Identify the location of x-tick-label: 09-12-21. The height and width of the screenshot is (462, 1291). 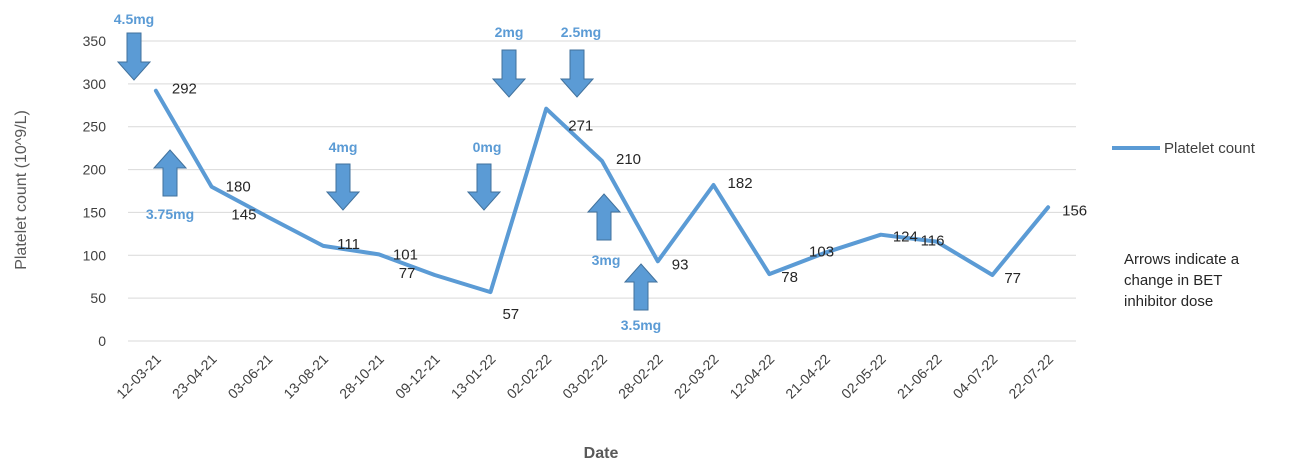
(417, 376).